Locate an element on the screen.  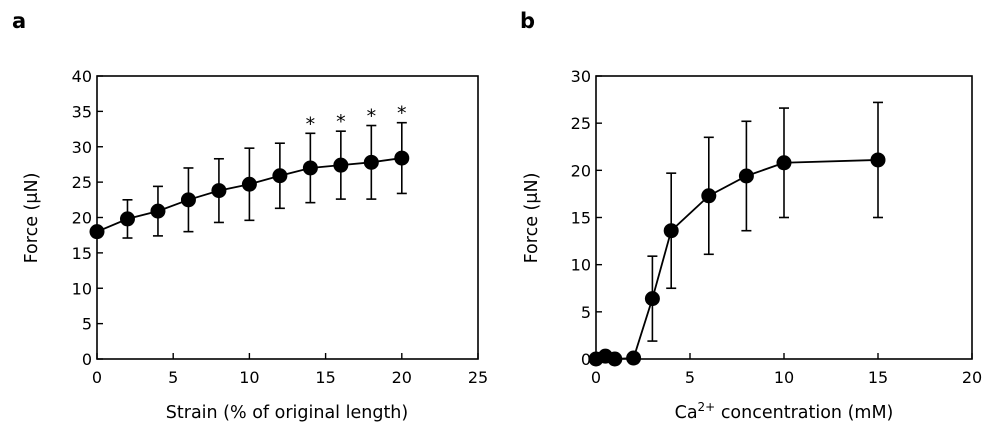
panel-b-x-axis-title-suffix: concentration (mM) is located at coordinates (804, 413).